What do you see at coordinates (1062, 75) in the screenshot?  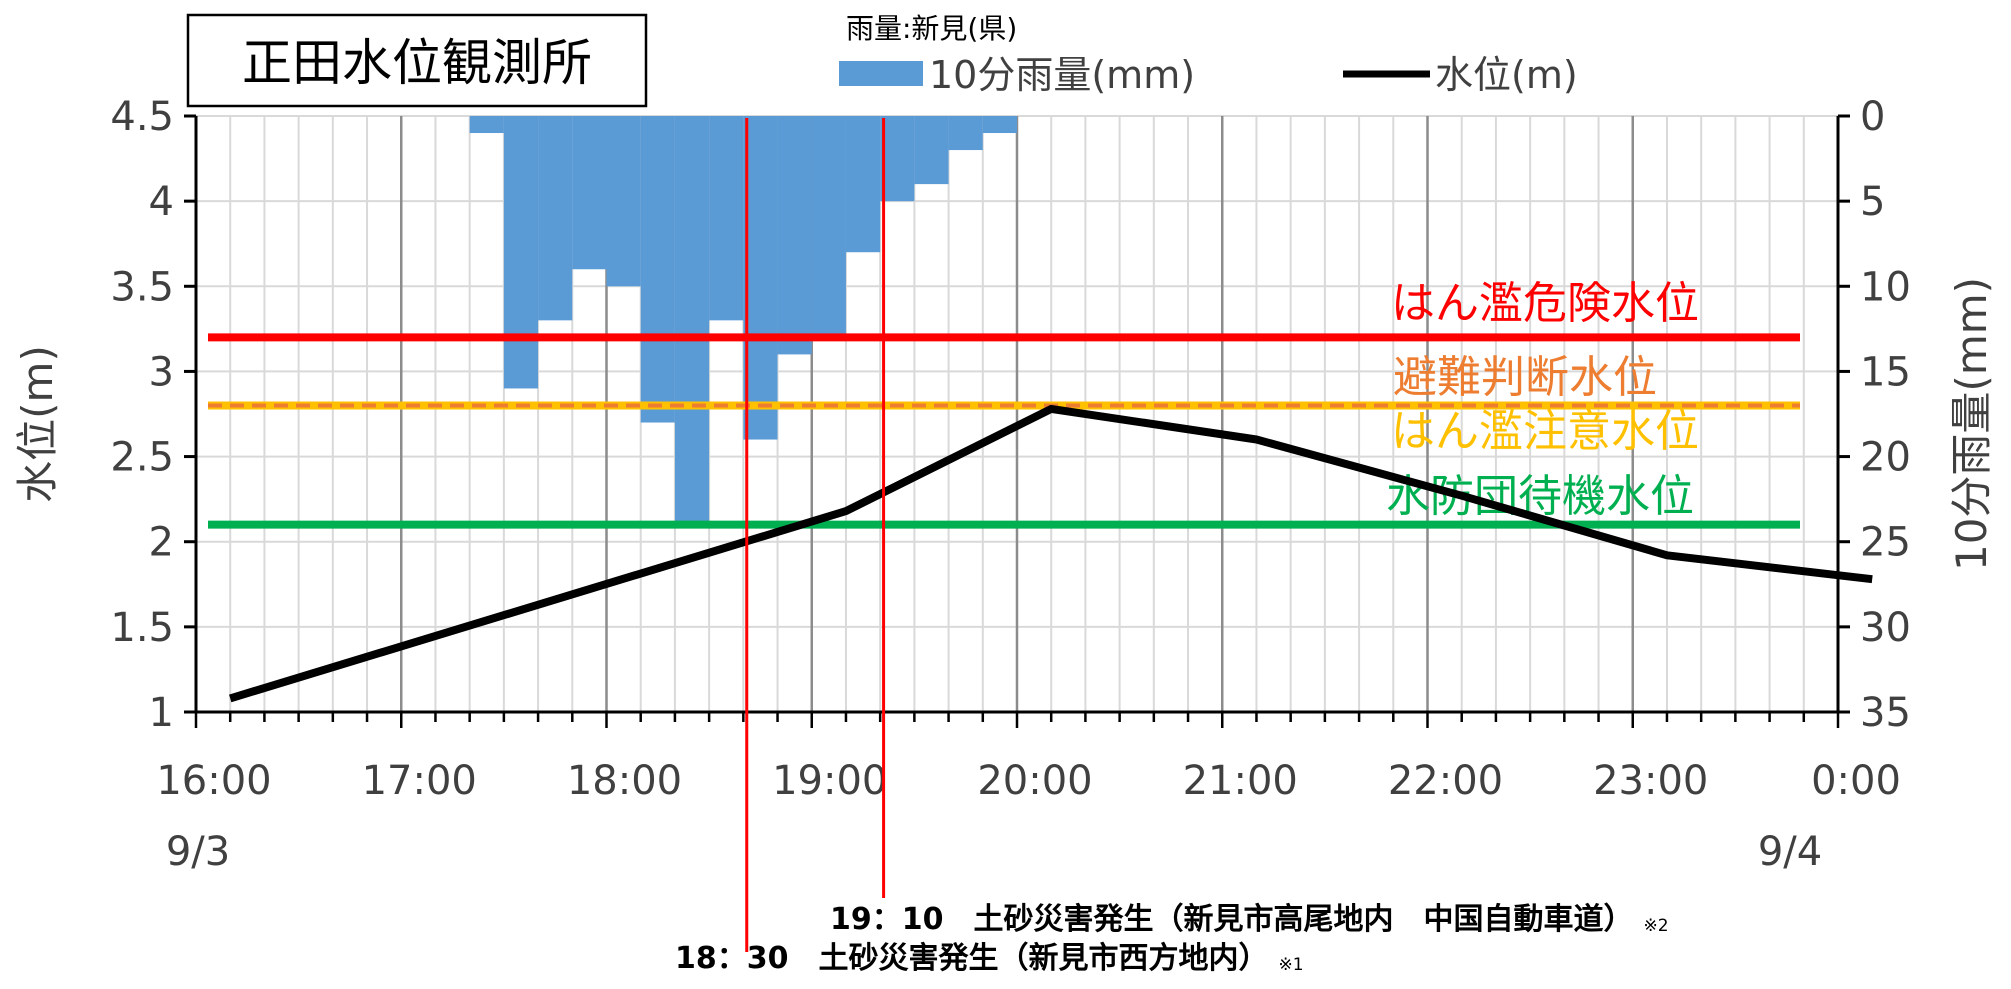 I see `legend-rain-label: 10分雨量(mm)` at bounding box center [1062, 75].